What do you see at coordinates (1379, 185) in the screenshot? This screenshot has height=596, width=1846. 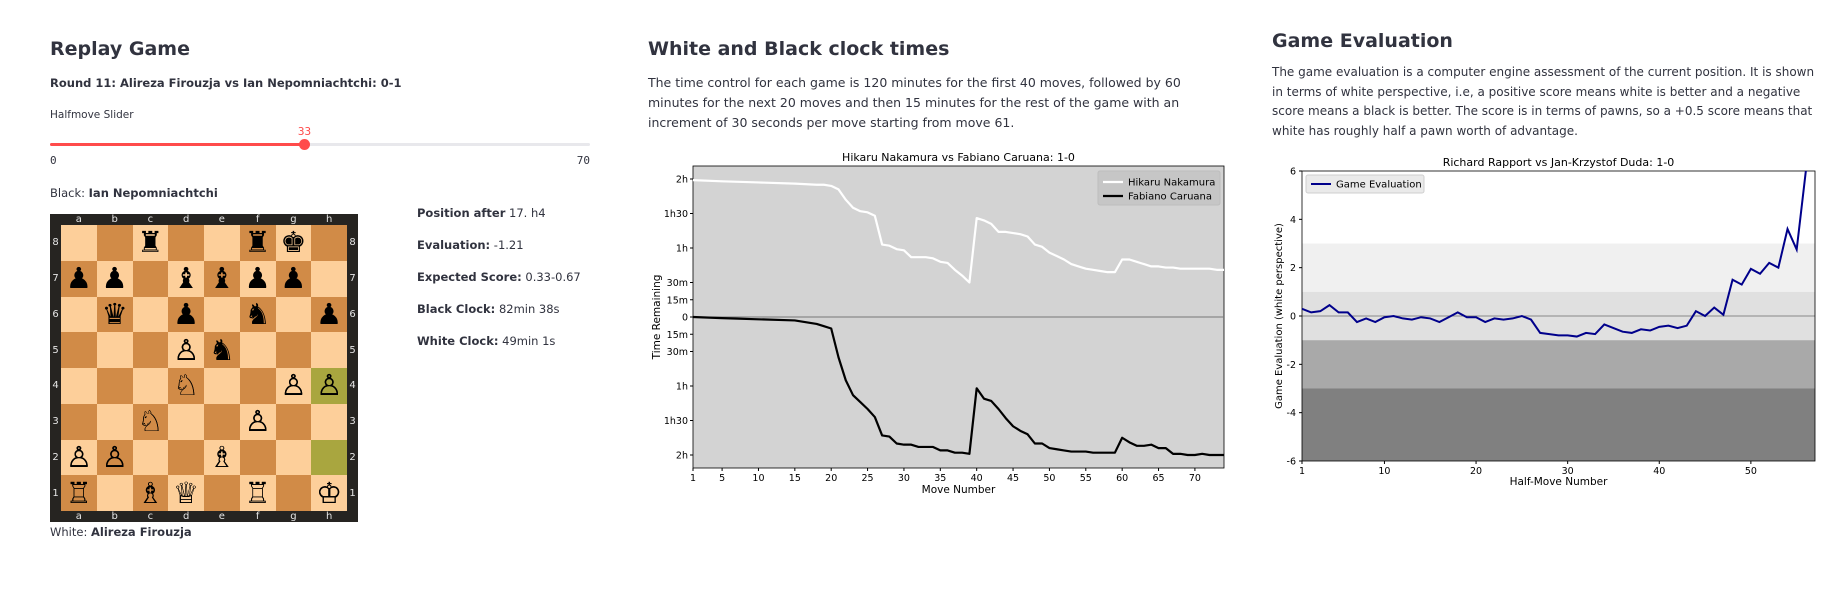 I see `eval-legend-label: Game Evaluation` at bounding box center [1379, 185].